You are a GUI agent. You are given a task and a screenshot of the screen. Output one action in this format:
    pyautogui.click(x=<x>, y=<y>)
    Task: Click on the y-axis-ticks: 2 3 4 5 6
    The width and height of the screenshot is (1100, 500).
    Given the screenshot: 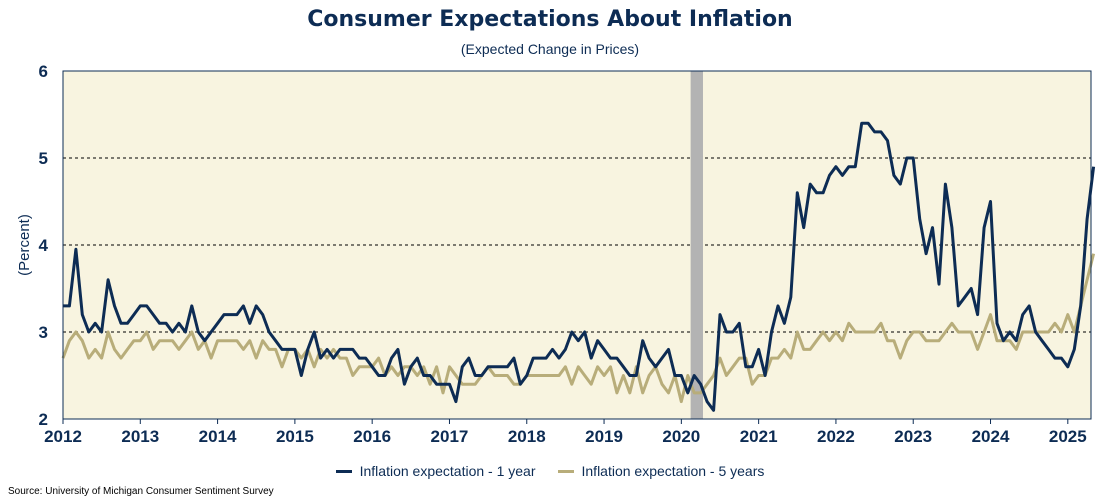 What is the action you would take?
    pyautogui.click(x=44, y=245)
    